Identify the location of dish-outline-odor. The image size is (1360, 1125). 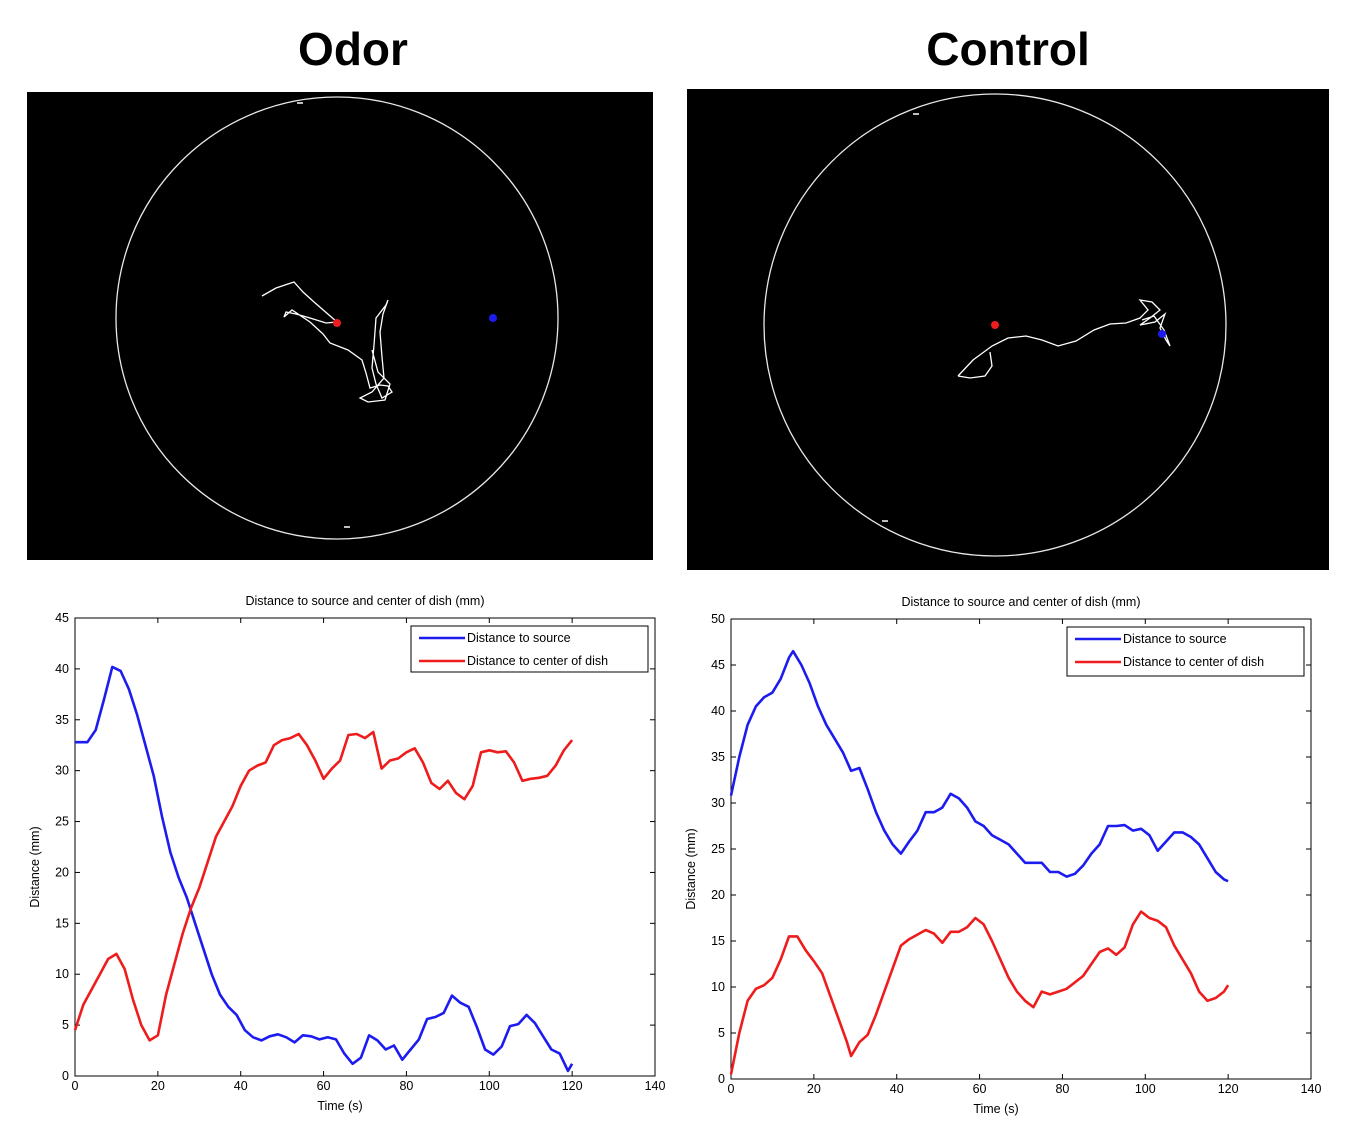
(337, 318).